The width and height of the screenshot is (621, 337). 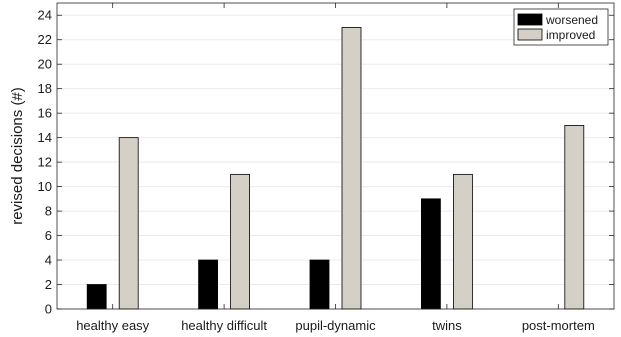 What do you see at coordinates (48, 284) in the screenshot?
I see `y-tick-label: 2` at bounding box center [48, 284].